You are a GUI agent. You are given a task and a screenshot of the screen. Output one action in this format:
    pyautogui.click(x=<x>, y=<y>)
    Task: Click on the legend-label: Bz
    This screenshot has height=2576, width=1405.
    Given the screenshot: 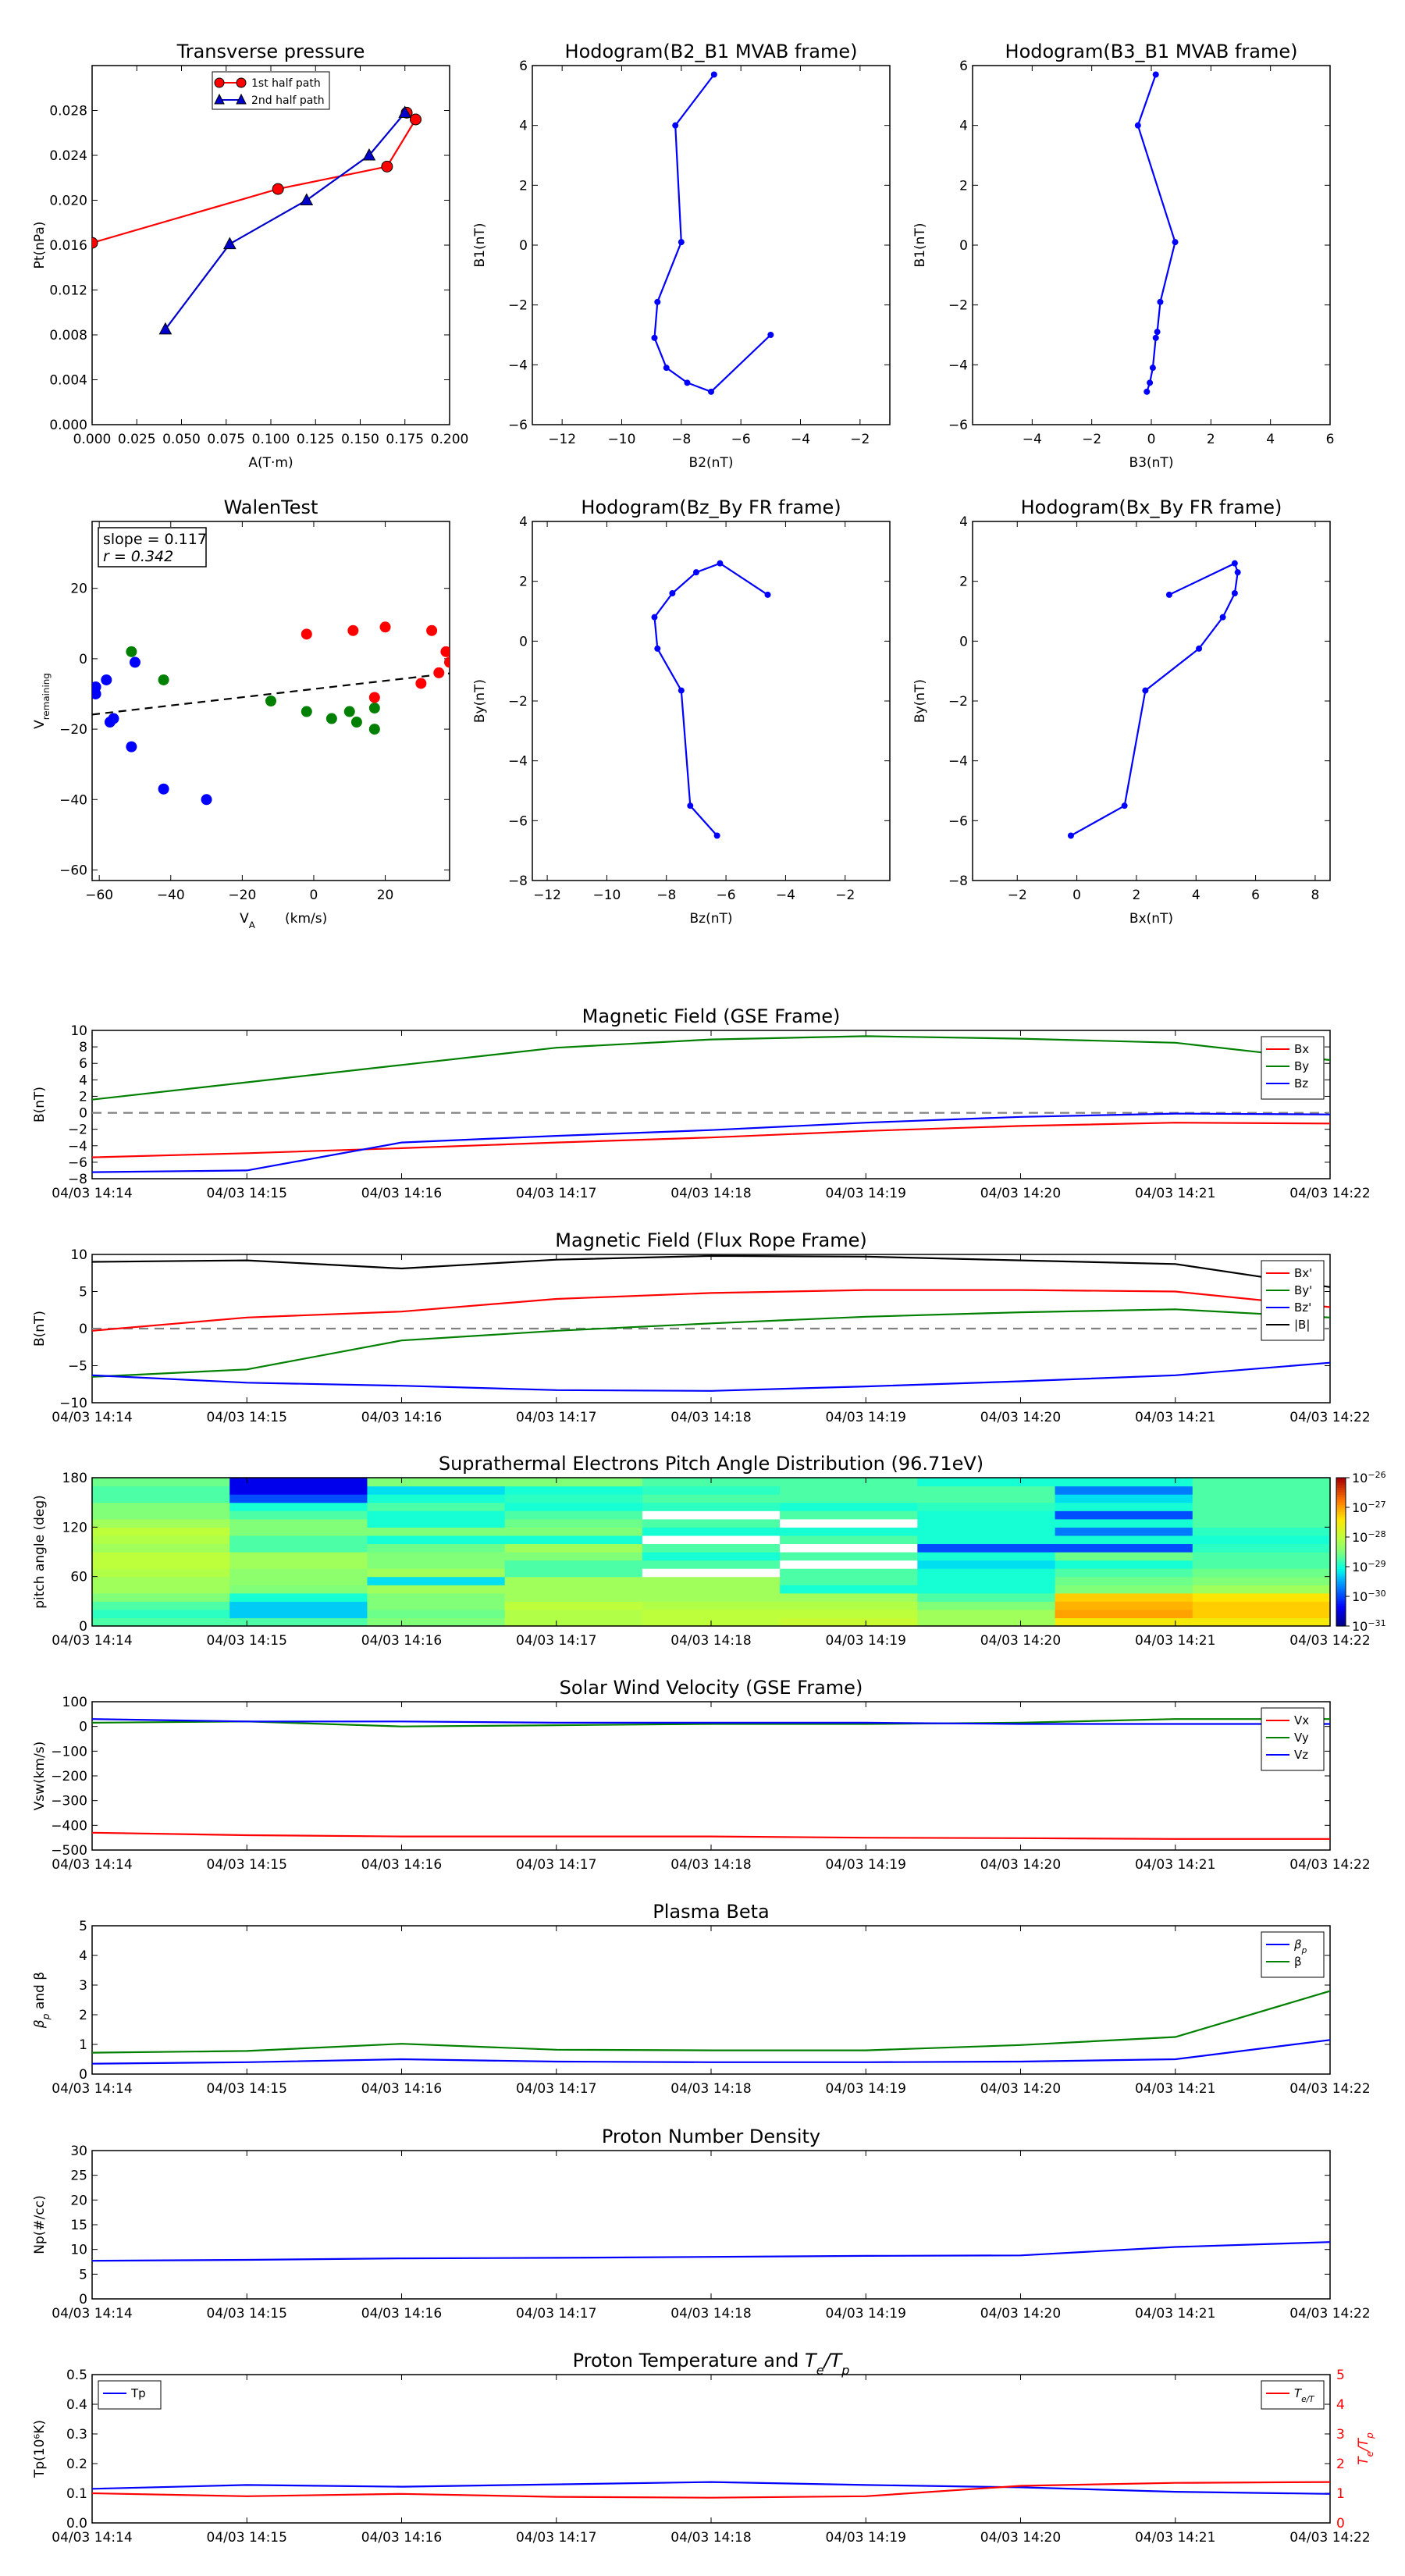 What is the action you would take?
    pyautogui.click(x=1301, y=1083)
    